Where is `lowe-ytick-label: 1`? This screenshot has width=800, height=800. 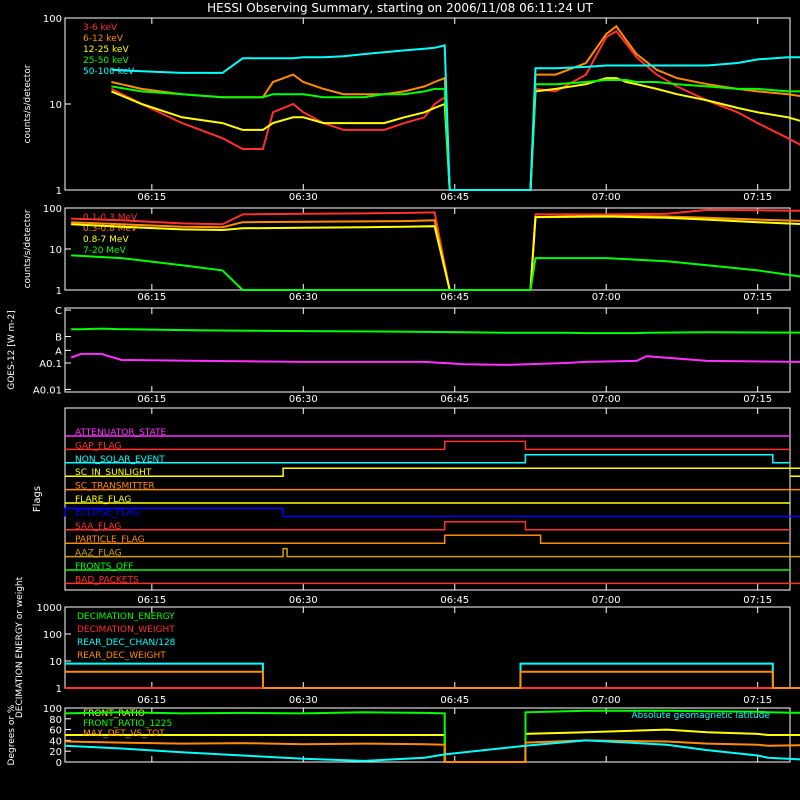 lowe-ytick-label: 1 is located at coordinates (59, 191).